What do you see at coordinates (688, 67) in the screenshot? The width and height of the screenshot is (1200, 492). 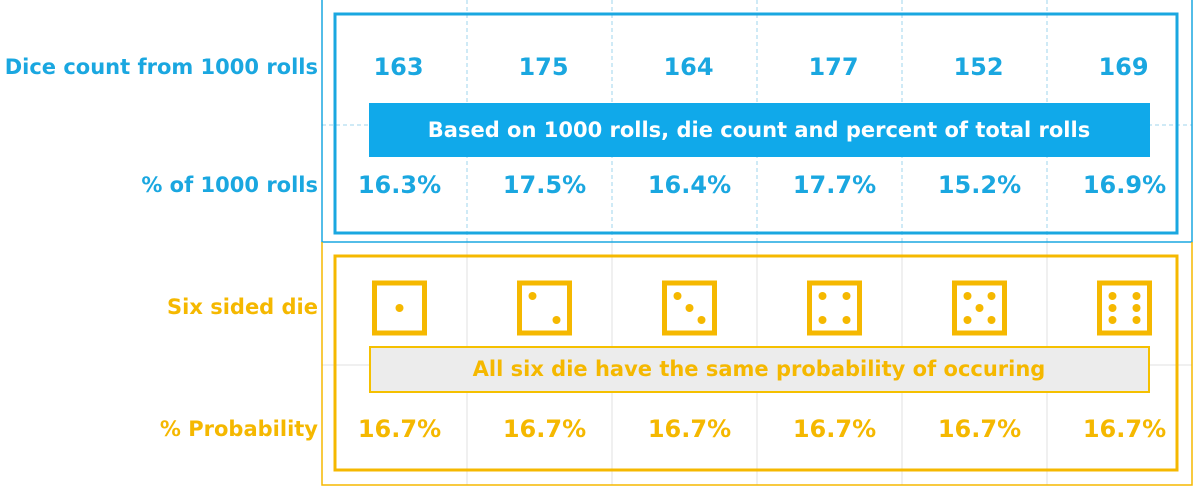 I see `cell-value: 164` at bounding box center [688, 67].